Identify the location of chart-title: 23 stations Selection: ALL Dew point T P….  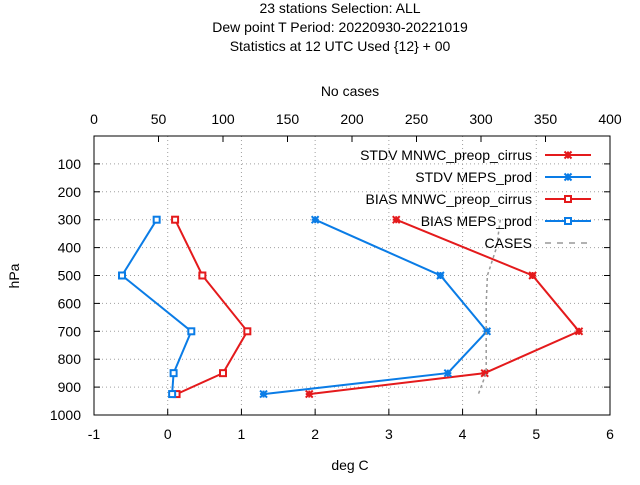
(340, 27).